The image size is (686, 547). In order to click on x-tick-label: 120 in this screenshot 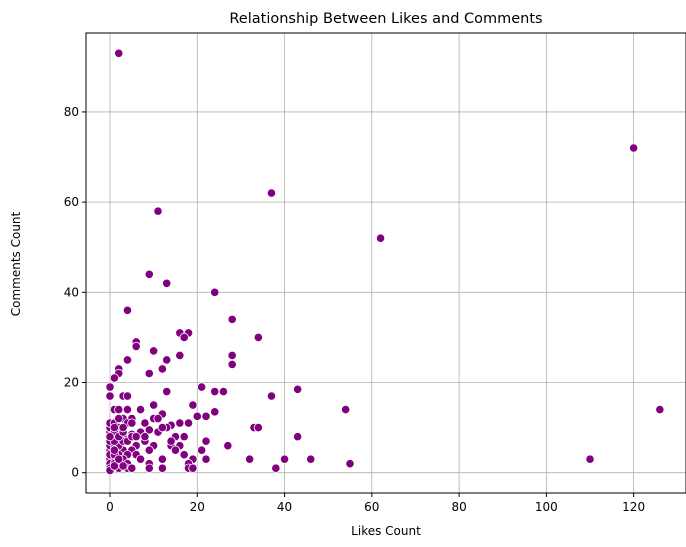, I will do `click(633, 507)`.